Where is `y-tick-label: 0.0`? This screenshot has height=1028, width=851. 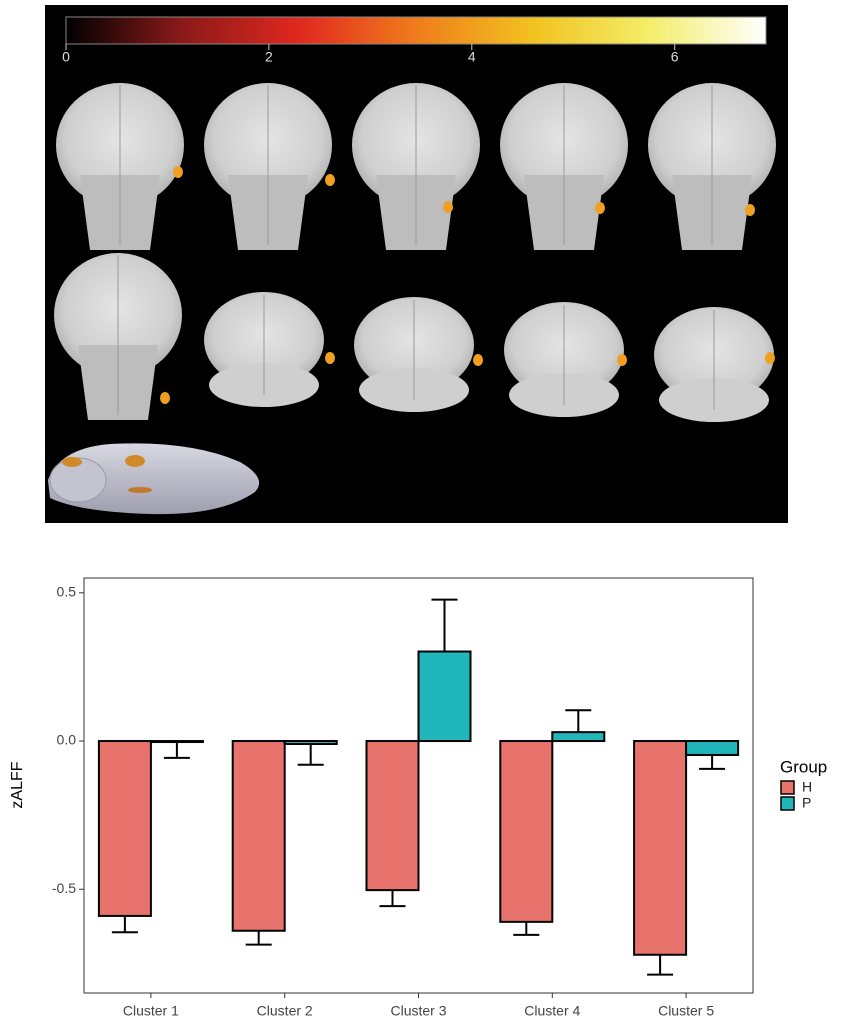 y-tick-label: 0.0 is located at coordinates (67, 740).